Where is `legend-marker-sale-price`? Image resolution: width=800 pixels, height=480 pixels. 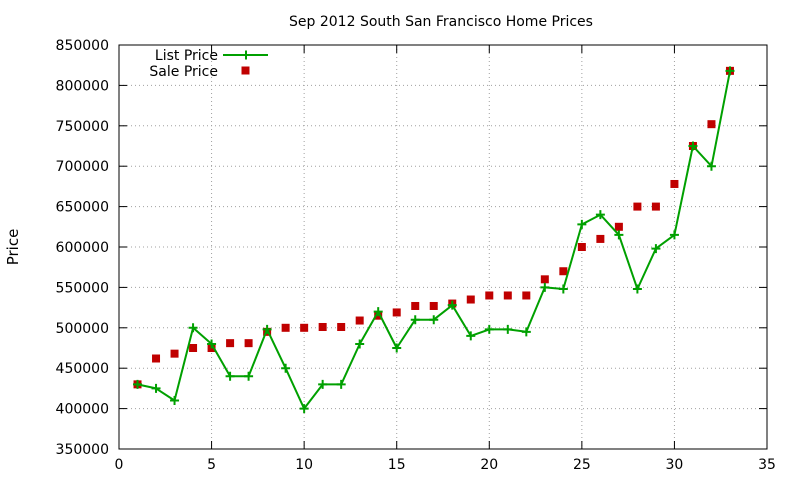 legend-marker-sale-price is located at coordinates (245, 70).